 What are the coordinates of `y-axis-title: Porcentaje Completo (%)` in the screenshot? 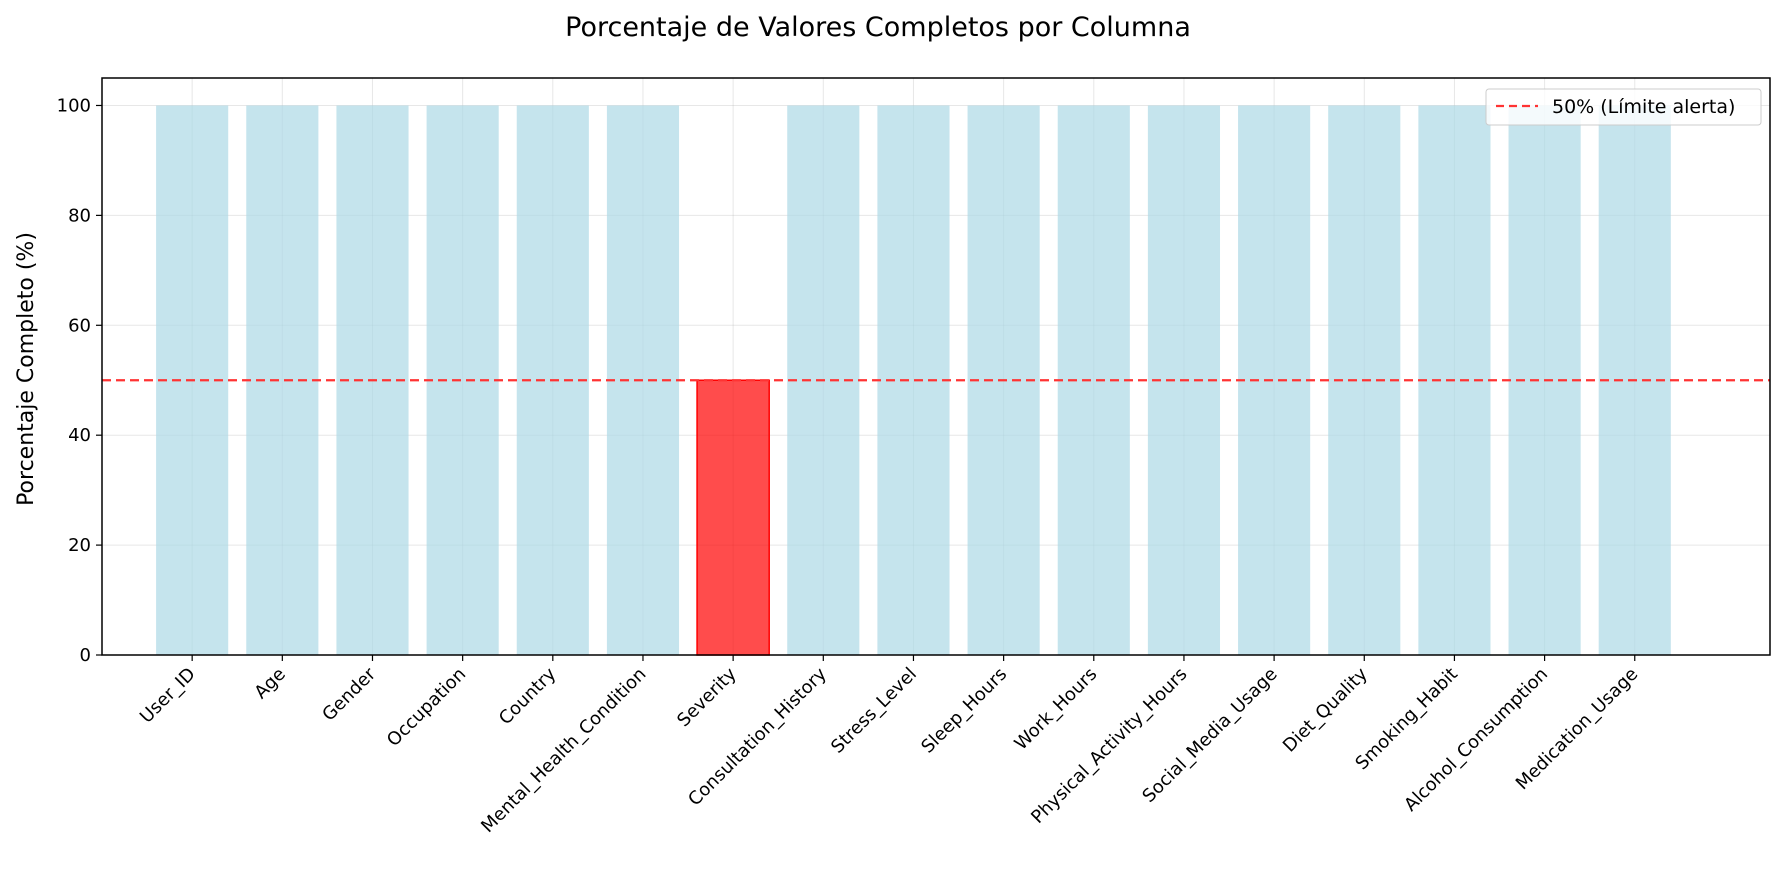 It's located at (26, 369).